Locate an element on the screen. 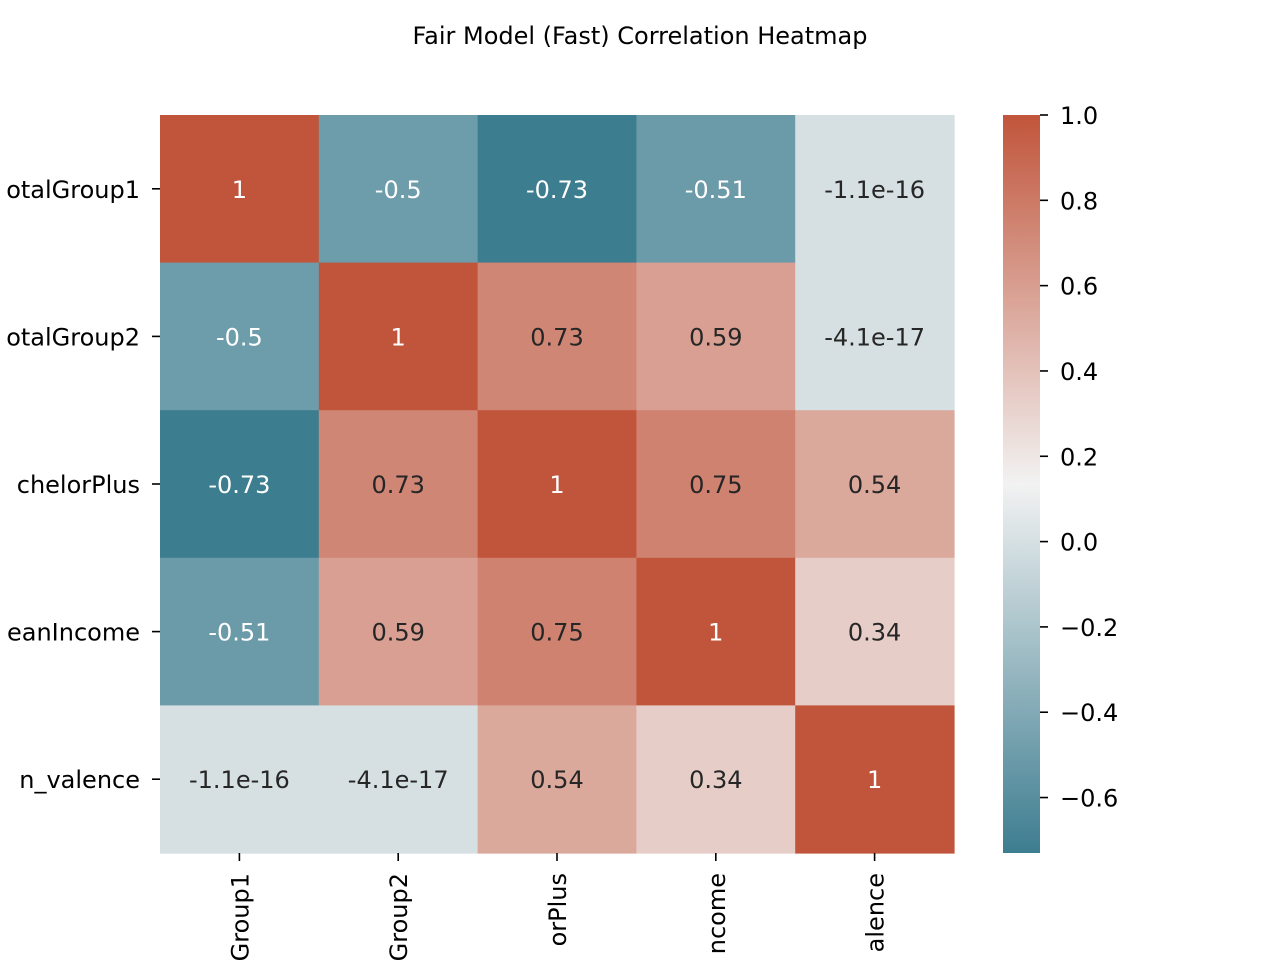  colorbar: 1.0 0.8 0.6 0.4 0.2 0.0 −0.2 −0.4 −0.6 is located at coordinates (1060, 477).